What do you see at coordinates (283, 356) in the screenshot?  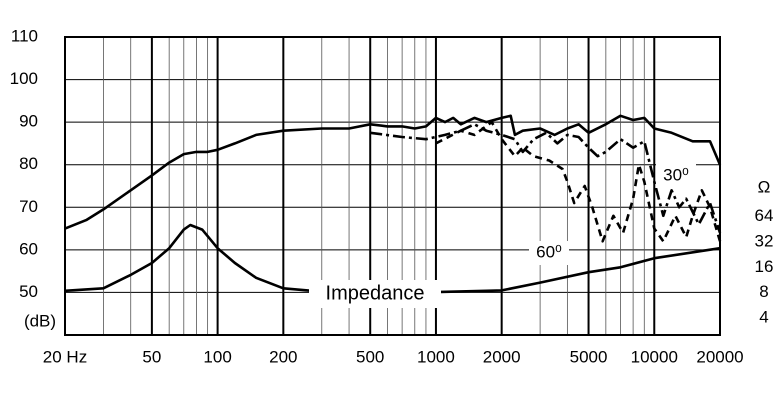 I see `x-tick-label: 200` at bounding box center [283, 356].